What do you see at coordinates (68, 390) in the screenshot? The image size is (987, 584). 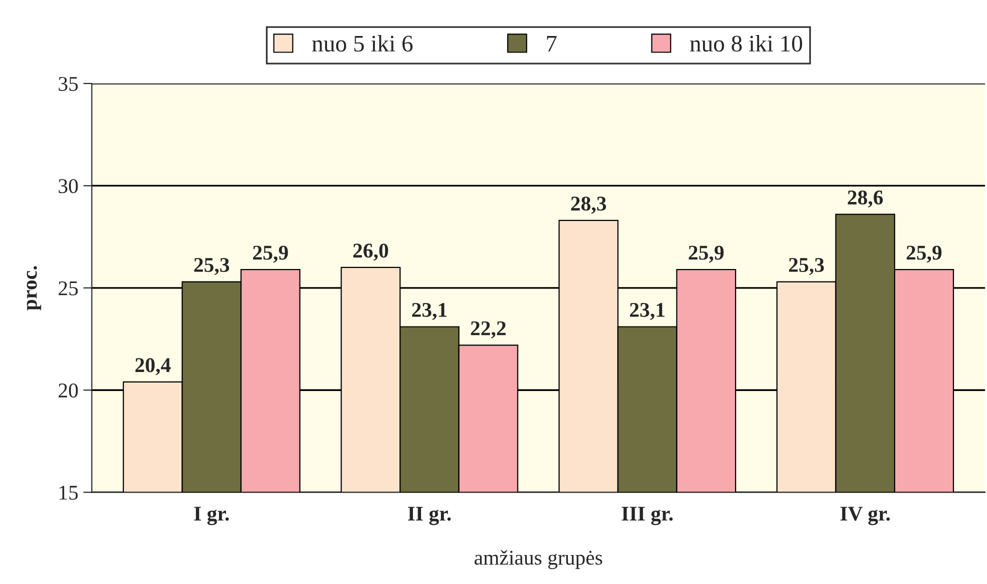 I see `y-tick-label: 20` at bounding box center [68, 390].